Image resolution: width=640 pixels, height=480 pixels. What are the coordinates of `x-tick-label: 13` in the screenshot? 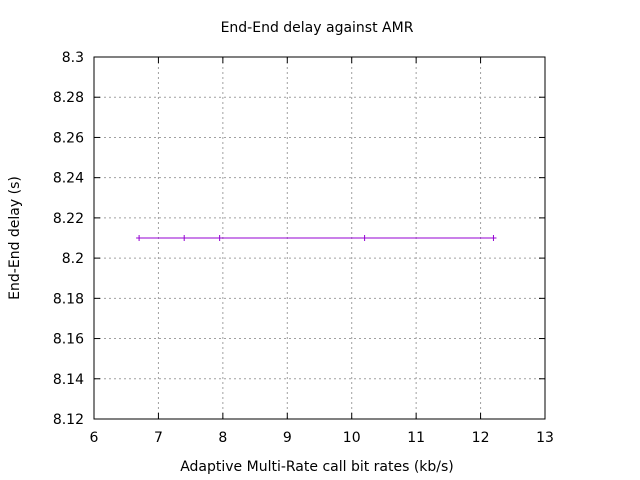 It's located at (545, 438).